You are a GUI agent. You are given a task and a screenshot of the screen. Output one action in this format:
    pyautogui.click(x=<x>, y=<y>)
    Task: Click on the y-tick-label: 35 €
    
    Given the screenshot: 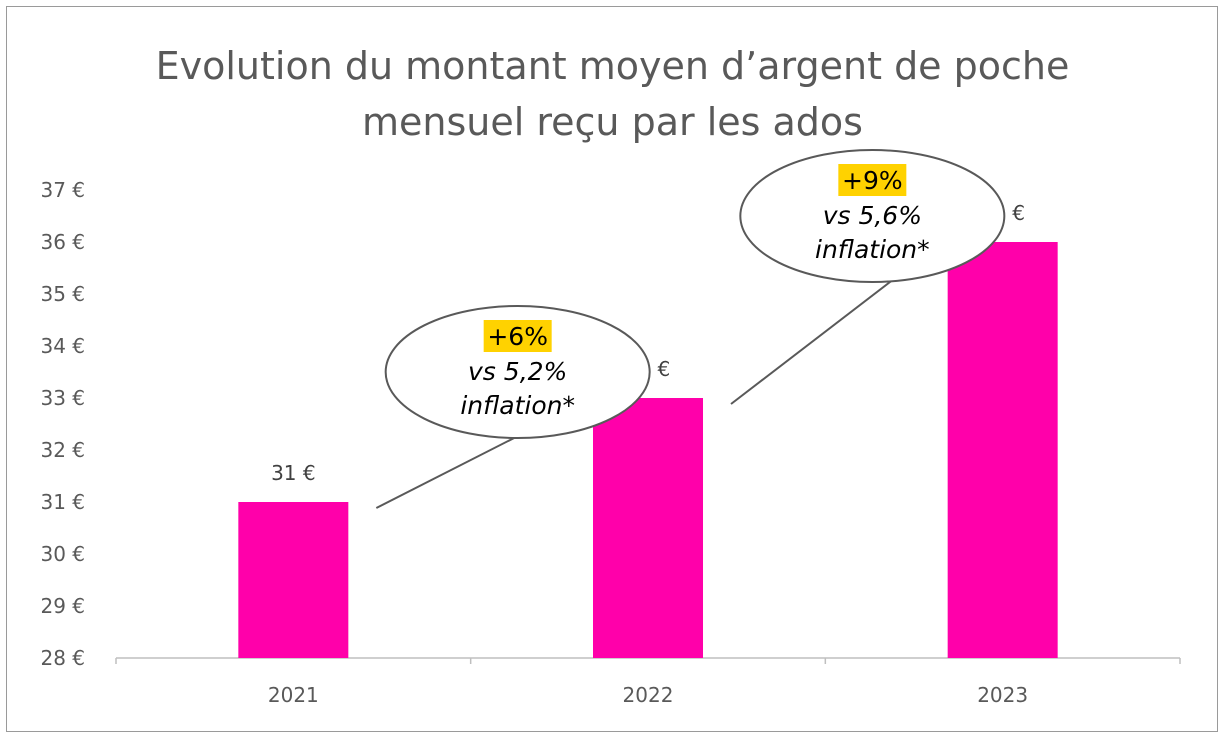 What is the action you would take?
    pyautogui.click(x=62, y=294)
    